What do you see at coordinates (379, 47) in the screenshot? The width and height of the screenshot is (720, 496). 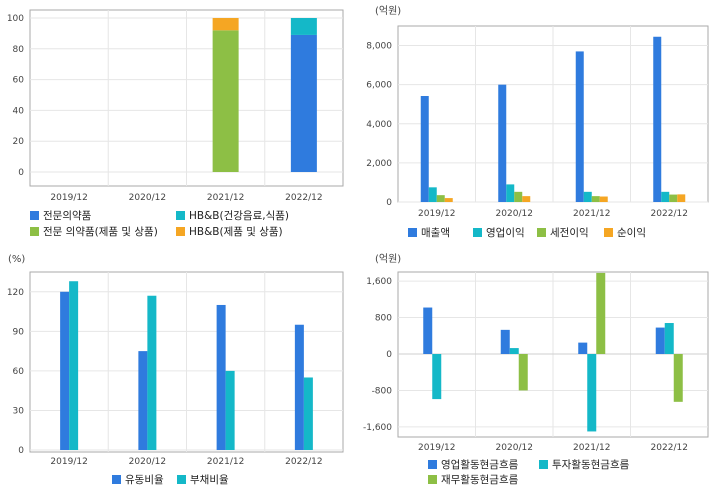 I see `y-tick-label: 8,000` at bounding box center [379, 47].